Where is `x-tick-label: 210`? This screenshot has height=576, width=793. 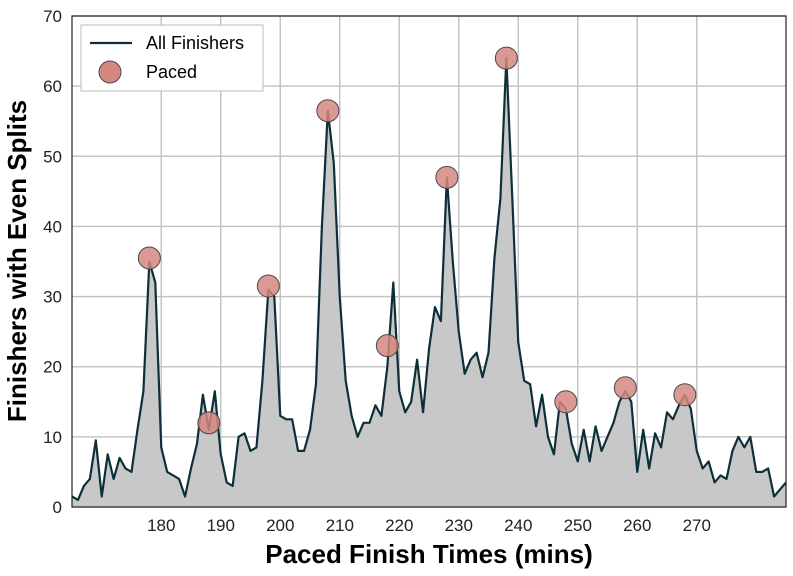
x-tick-label: 210 is located at coordinates (340, 525).